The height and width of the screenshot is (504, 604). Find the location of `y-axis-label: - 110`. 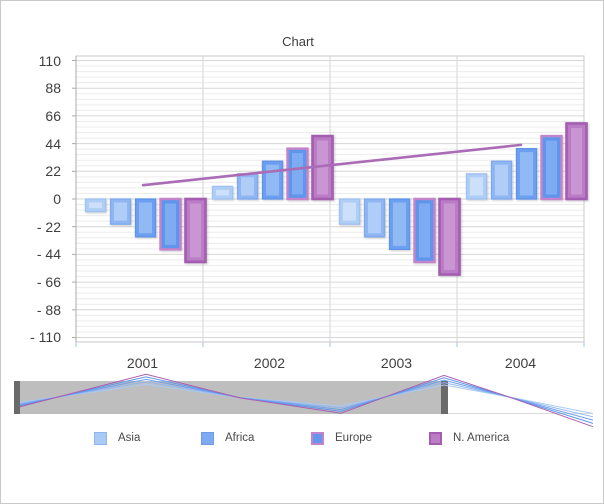

y-axis-label: - 110 is located at coordinates (45, 337).